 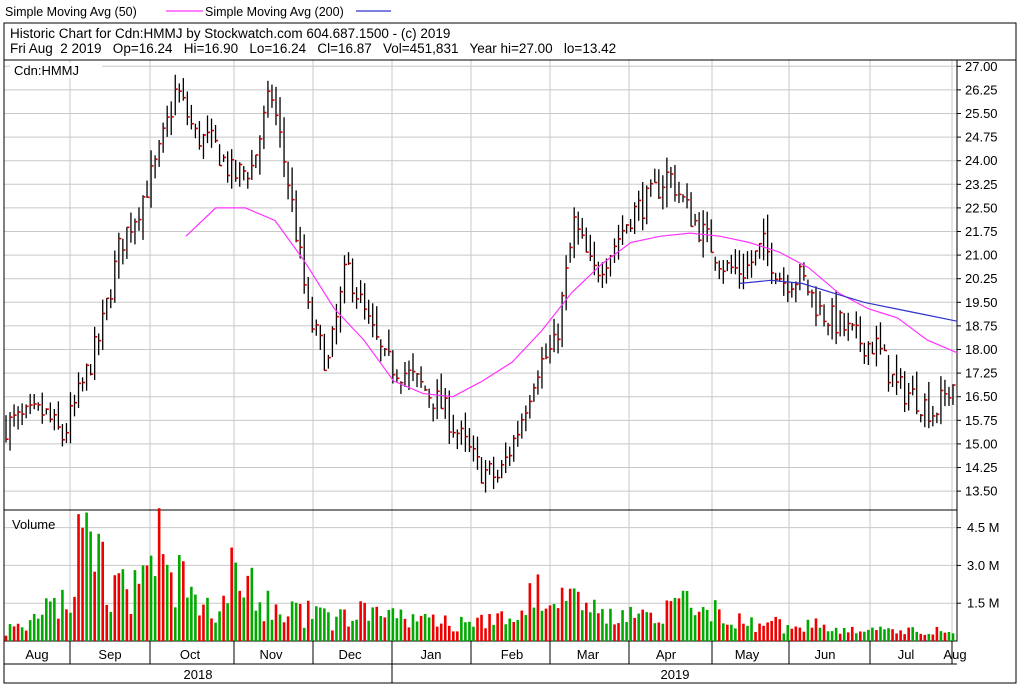 What do you see at coordinates (436, 673) in the screenshot?
I see `x-axis-years: 2018 2019` at bounding box center [436, 673].